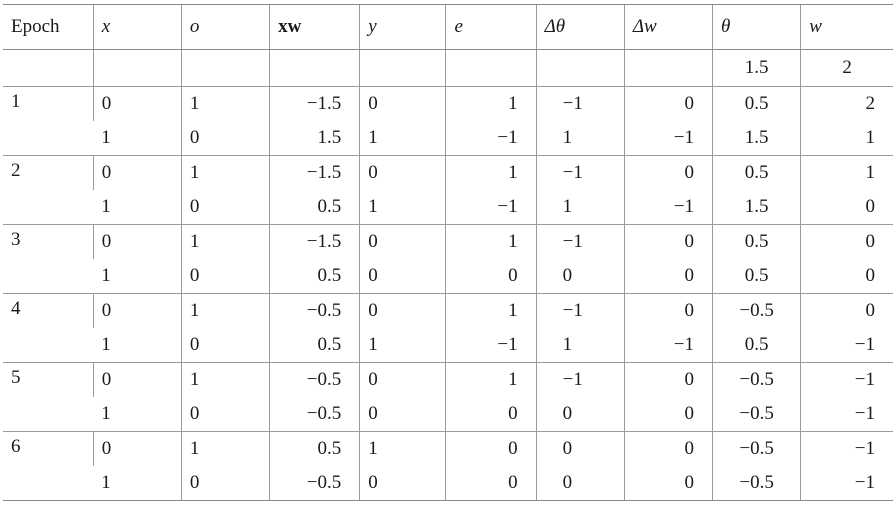  What do you see at coordinates (48, 328) in the screenshot?
I see `epoch-cell: 4` at bounding box center [48, 328].